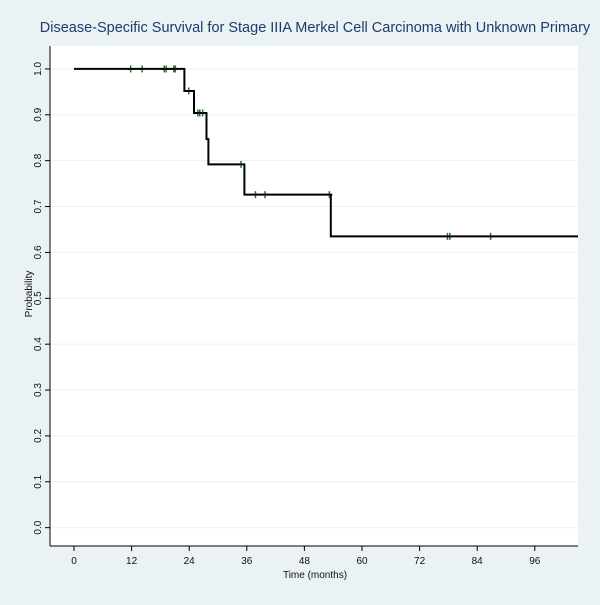 The image size is (600, 605). What do you see at coordinates (420, 561) in the screenshot?
I see `x-tick-label: 72` at bounding box center [420, 561].